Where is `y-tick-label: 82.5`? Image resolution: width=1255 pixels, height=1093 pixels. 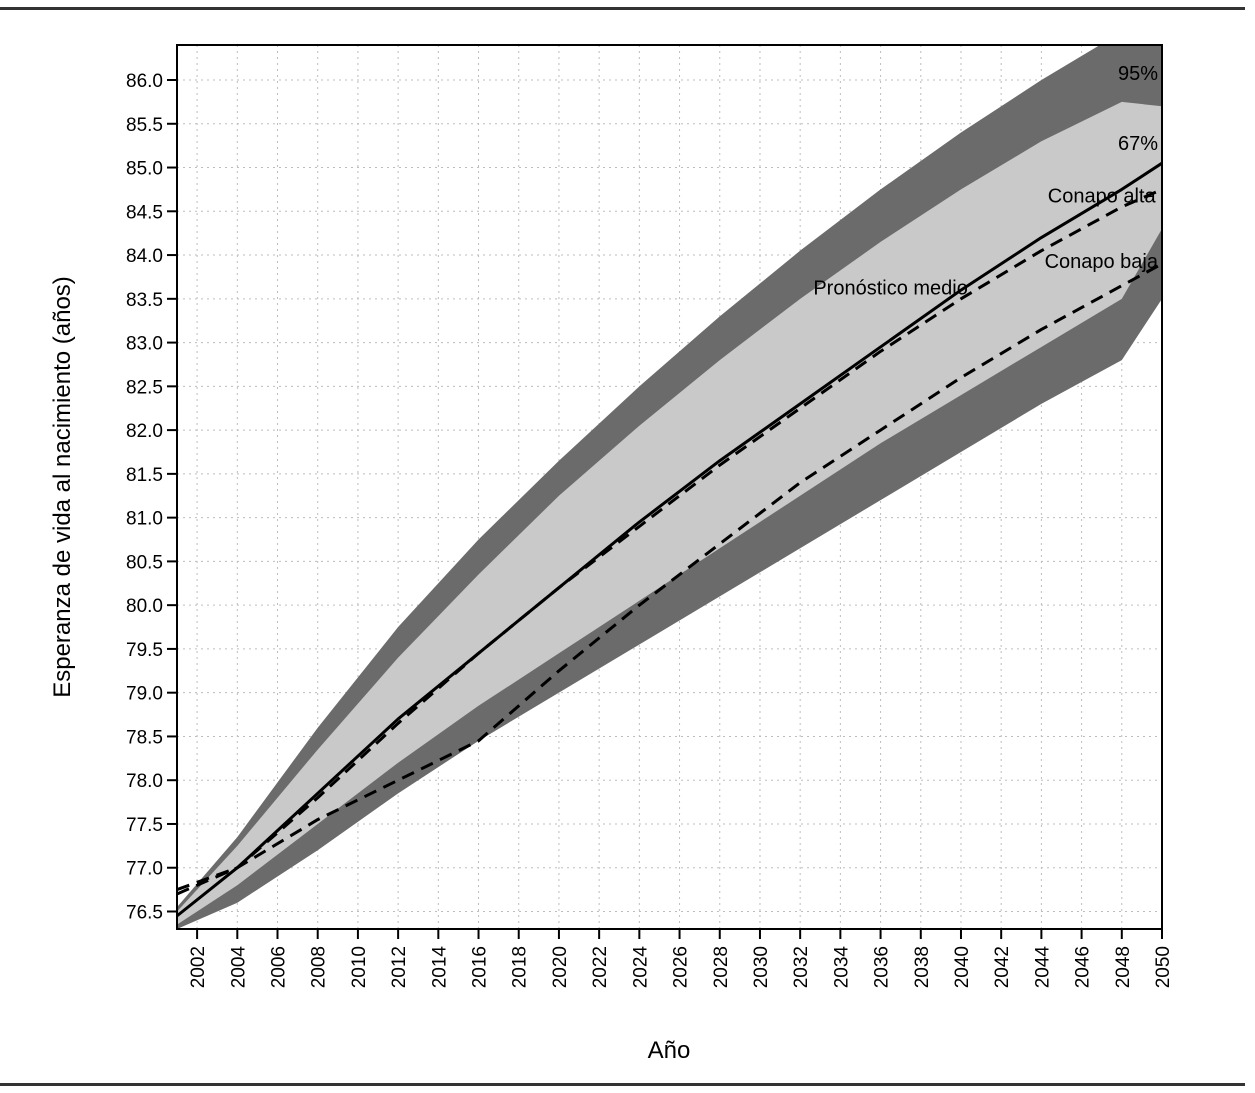 y-tick-label: 82.5 is located at coordinates (144, 387).